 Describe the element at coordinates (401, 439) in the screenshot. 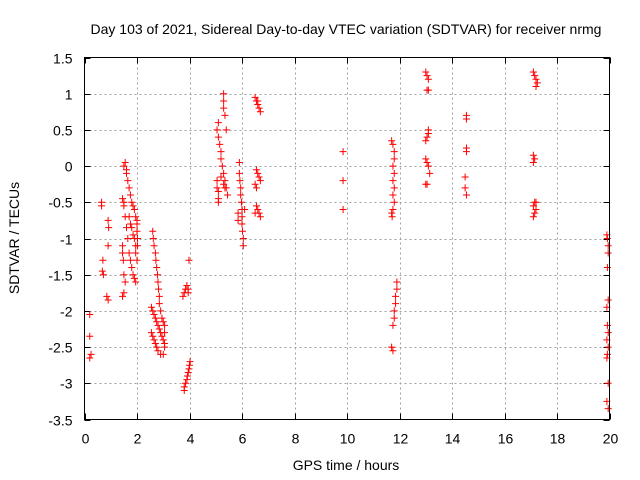

I see `x-tick-label: 12` at that location.